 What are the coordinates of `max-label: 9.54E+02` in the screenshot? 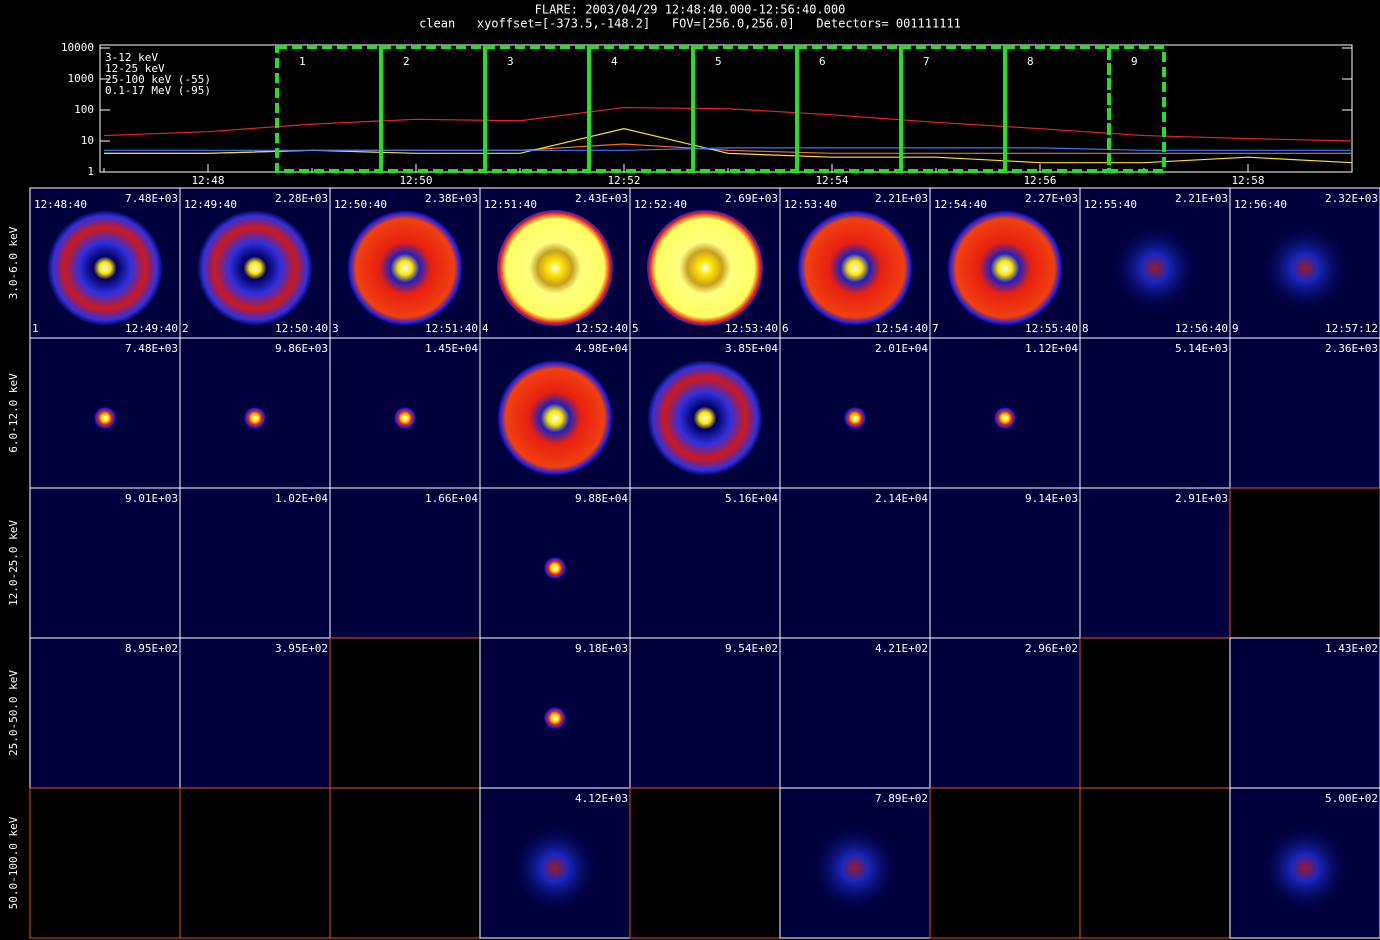 It's located at (751, 648).